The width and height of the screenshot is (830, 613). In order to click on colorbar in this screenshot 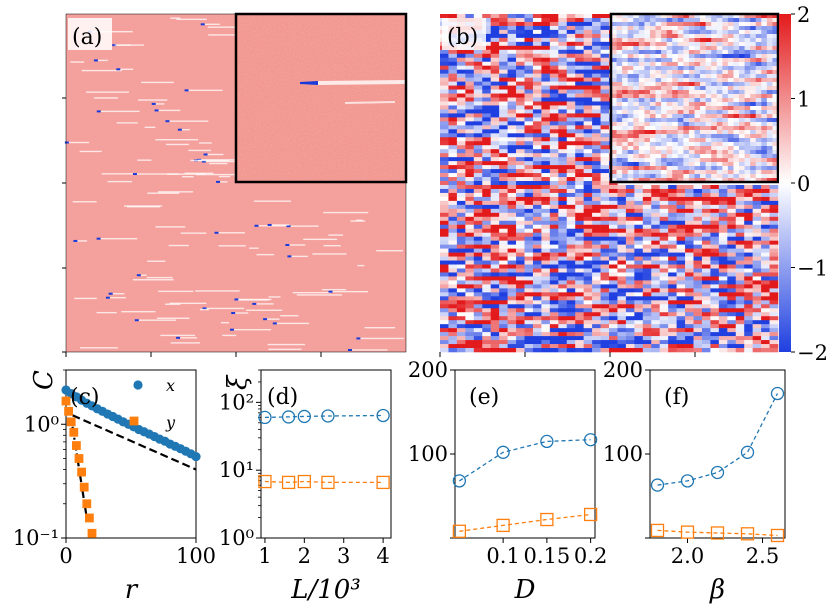, I will do `click(785, 183)`.